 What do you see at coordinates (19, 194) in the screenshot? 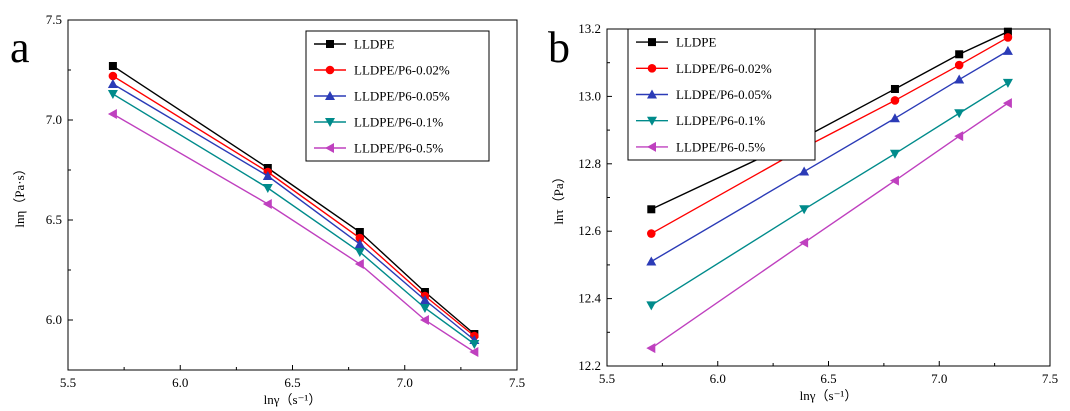
I see `y-axis-title: lnη（Pa·s）` at bounding box center [19, 194].